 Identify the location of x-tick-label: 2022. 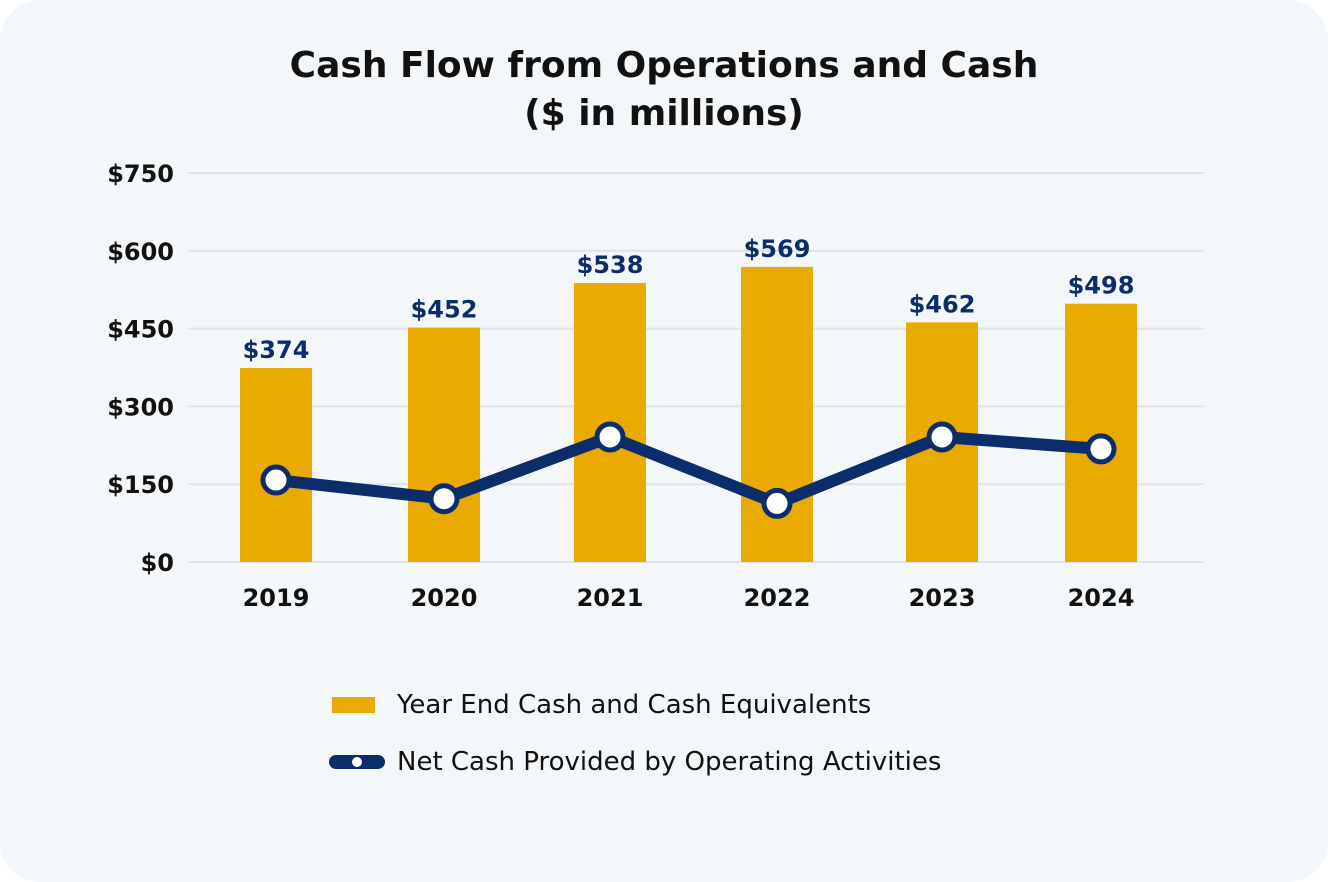
(777, 598).